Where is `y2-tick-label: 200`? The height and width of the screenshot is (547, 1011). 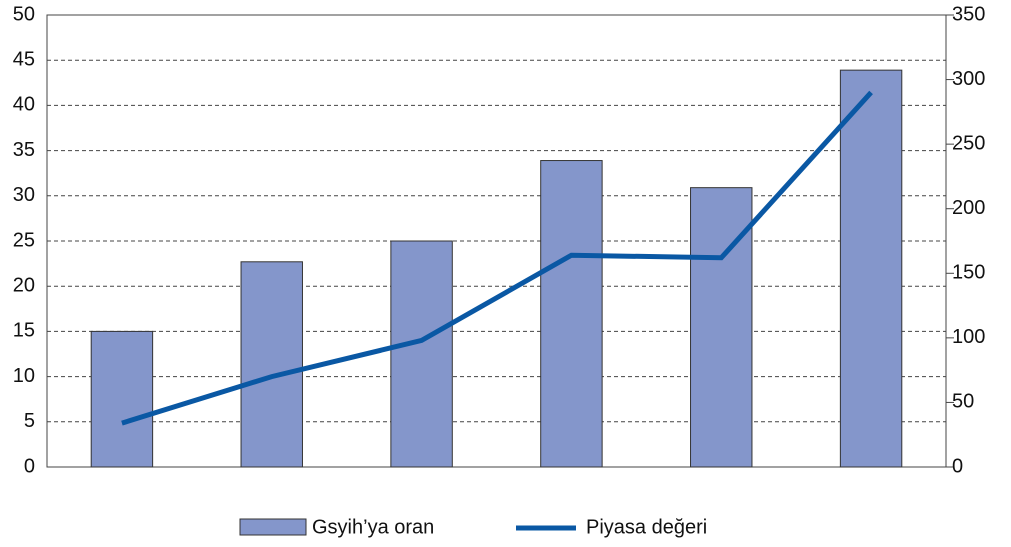 y2-tick-label: 200 is located at coordinates (968, 208).